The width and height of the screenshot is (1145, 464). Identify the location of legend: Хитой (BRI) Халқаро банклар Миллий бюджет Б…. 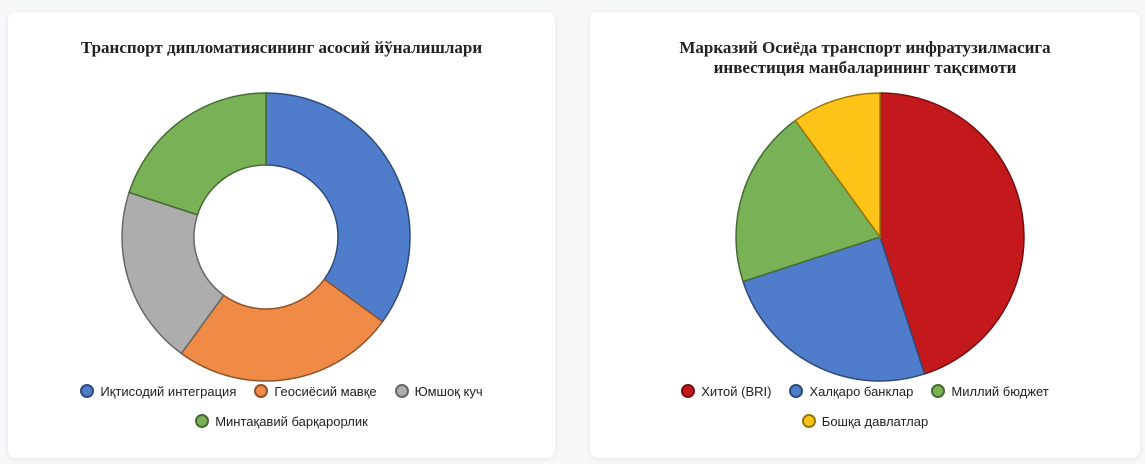
(865, 406).